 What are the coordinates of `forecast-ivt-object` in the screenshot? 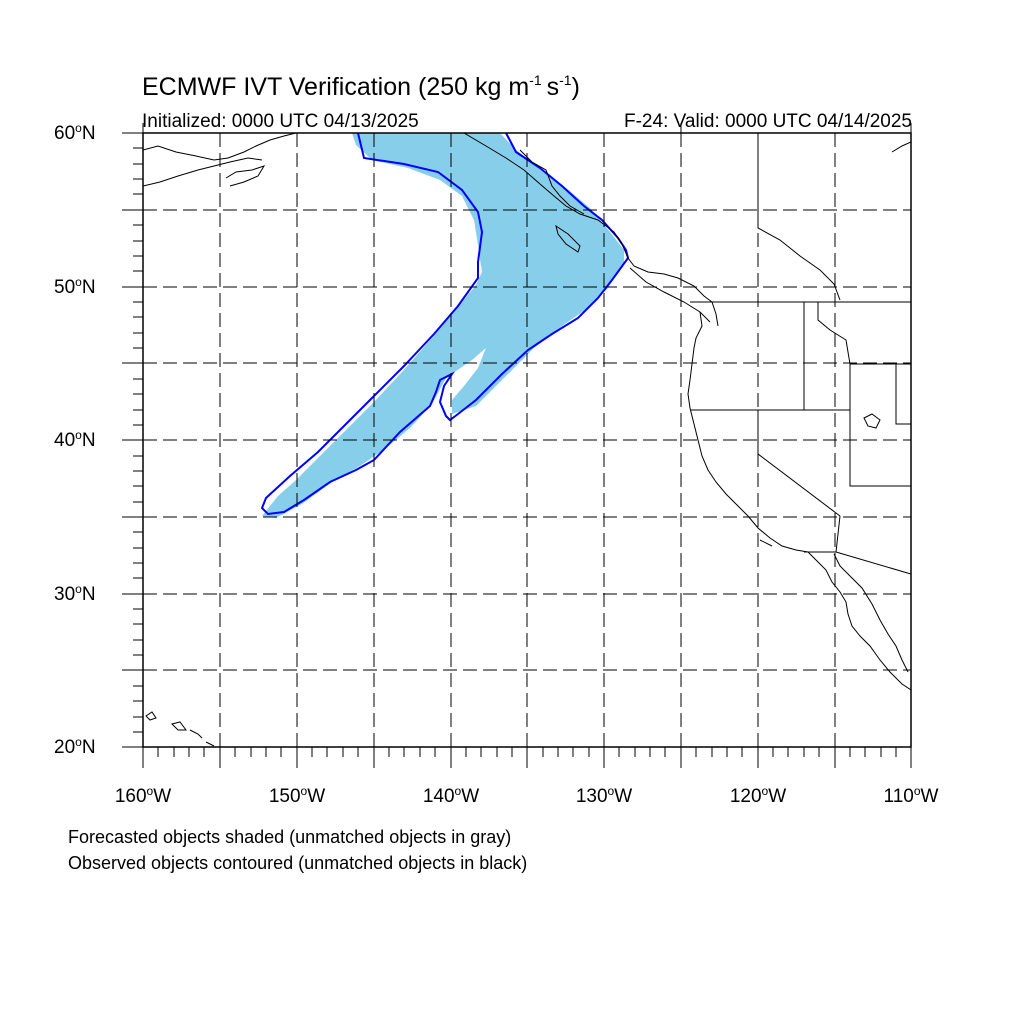 It's located at (443, 325).